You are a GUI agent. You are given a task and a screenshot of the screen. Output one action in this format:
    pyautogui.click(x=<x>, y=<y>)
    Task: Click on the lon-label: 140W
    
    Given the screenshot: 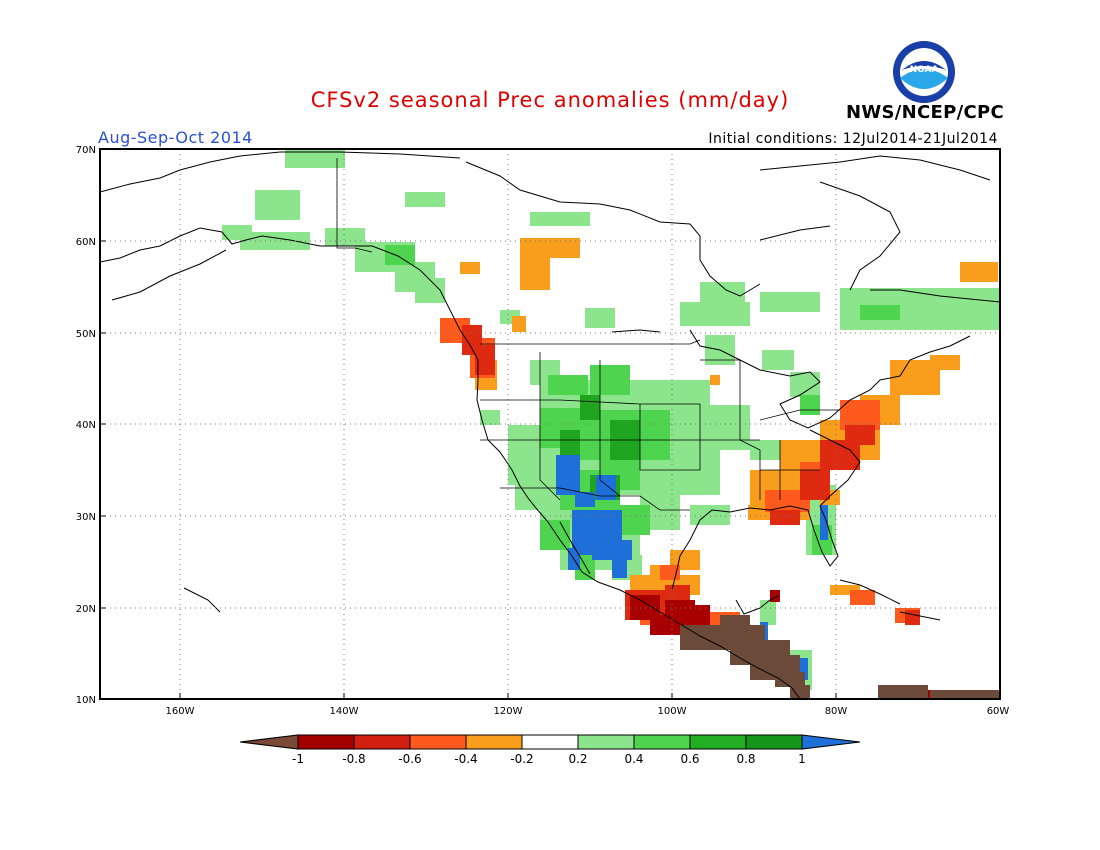 What is the action you would take?
    pyautogui.click(x=344, y=711)
    